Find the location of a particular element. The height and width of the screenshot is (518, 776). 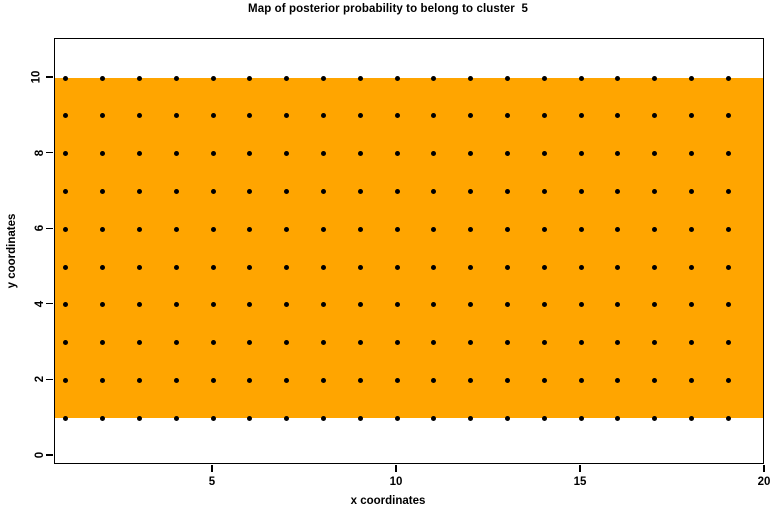

y-axis-tick-label: 8 is located at coordinates (39, 152).